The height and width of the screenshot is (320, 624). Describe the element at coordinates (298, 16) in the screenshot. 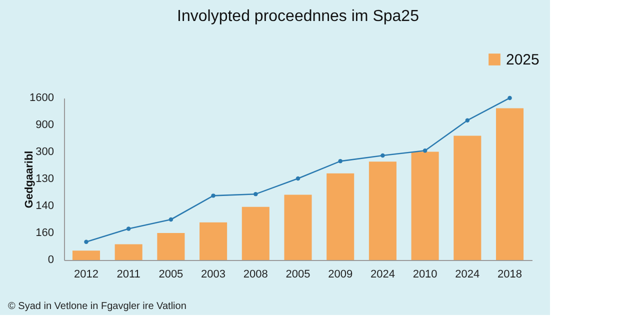

I see `chart-title: Involypted proceednnes im Spa25` at that location.